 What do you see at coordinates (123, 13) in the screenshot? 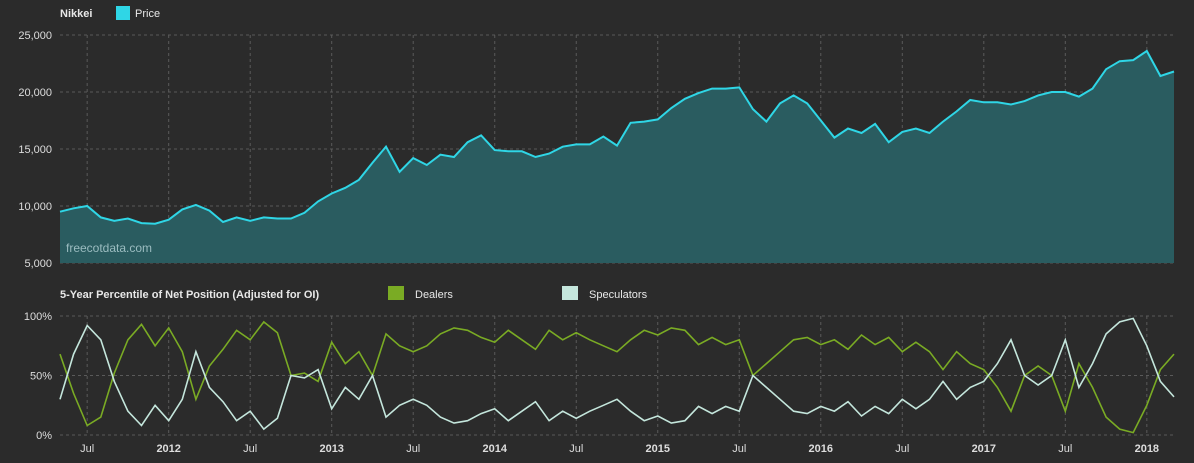
I see `price-legend-swatch` at bounding box center [123, 13].